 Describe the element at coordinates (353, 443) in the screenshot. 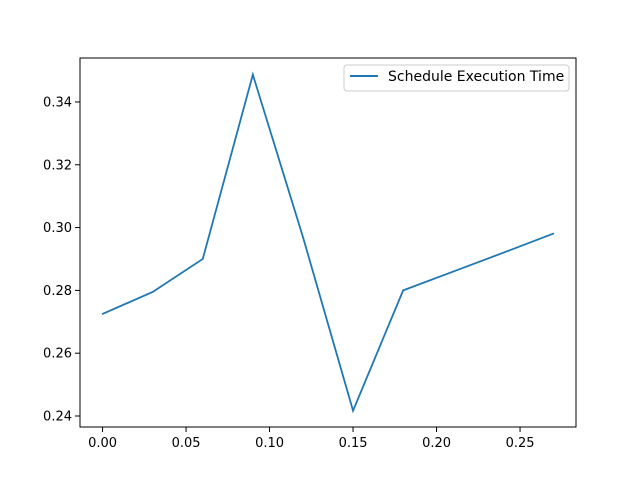

I see `x-tick-label: 0.15` at that location.